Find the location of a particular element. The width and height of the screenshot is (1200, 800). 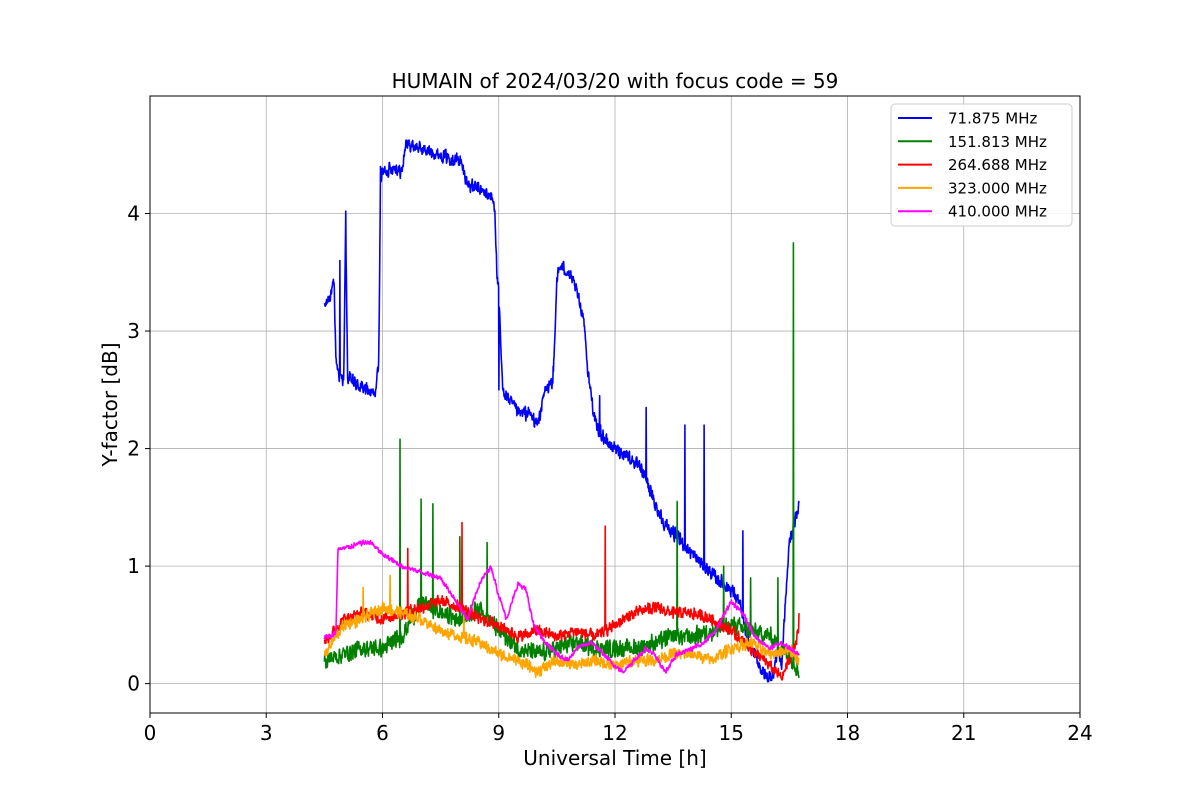

x-tick-label: 21 is located at coordinates (963, 733).